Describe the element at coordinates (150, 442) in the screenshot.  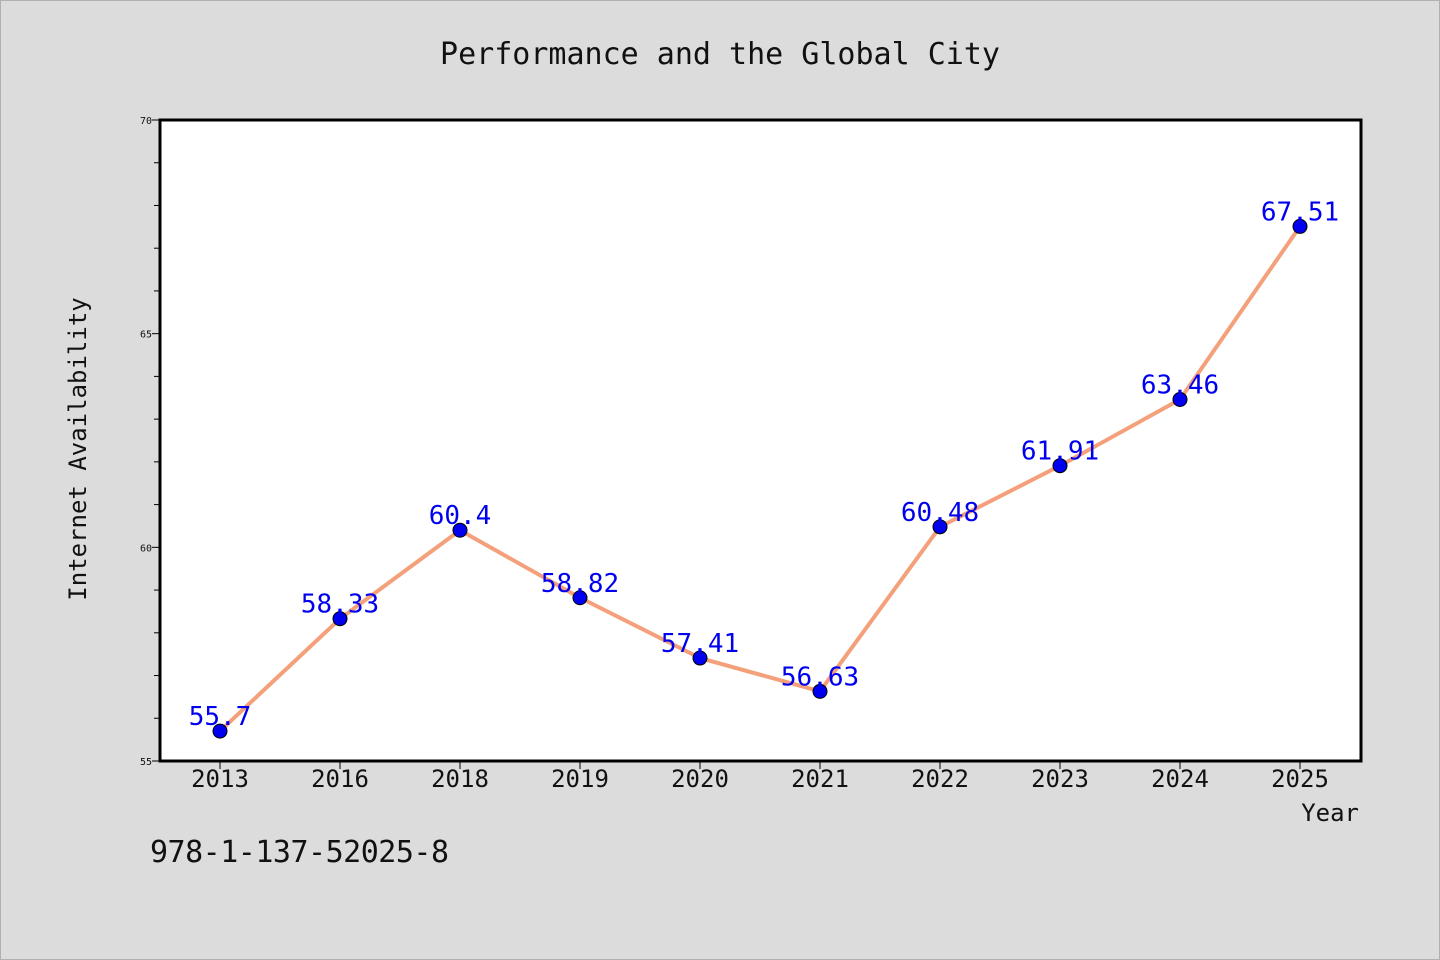
I see `y-axis-ticks: 55 60 65 70` at that location.